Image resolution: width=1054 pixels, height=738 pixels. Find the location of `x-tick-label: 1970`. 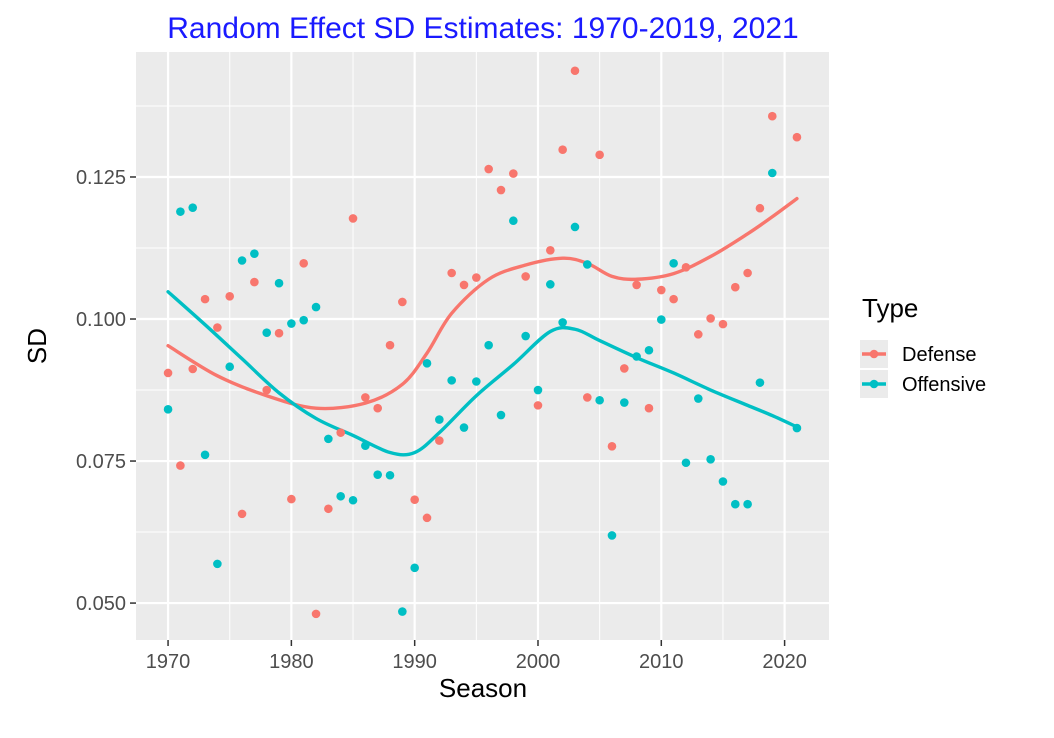

x-tick-label: 1970 is located at coordinates (168, 662).